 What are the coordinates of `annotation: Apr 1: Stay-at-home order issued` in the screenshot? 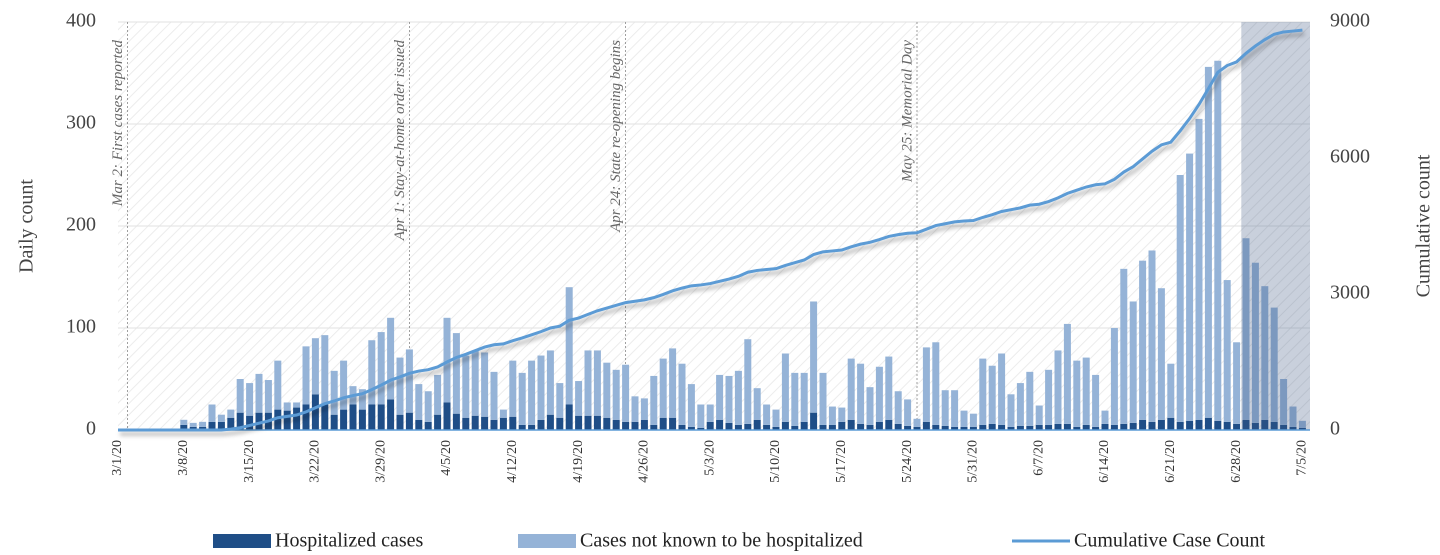 It's located at (400, 141).